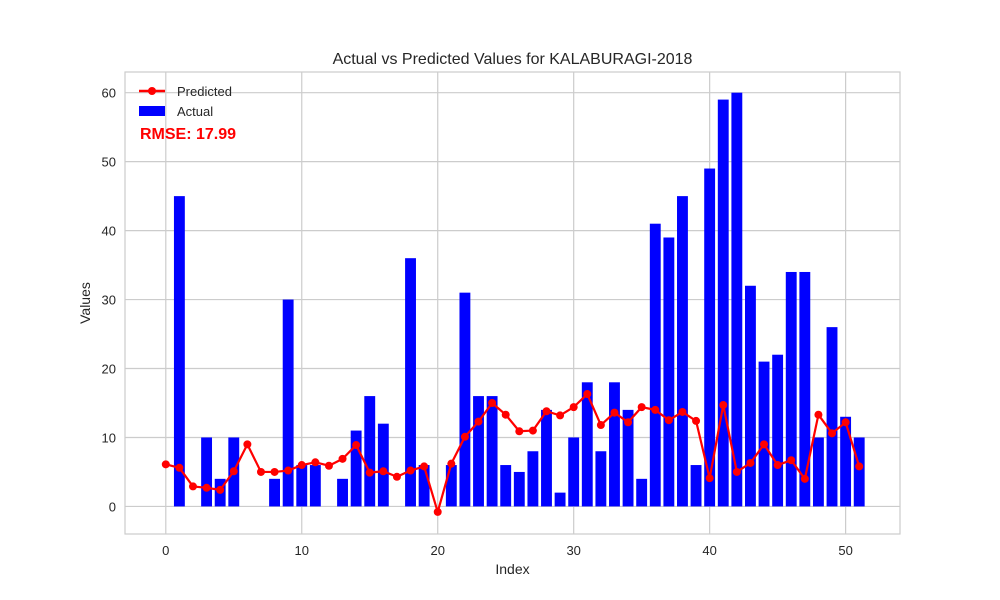 This screenshot has width=1000, height=600. Describe the element at coordinates (845, 550) in the screenshot. I see `x-tick-label: 50` at that location.